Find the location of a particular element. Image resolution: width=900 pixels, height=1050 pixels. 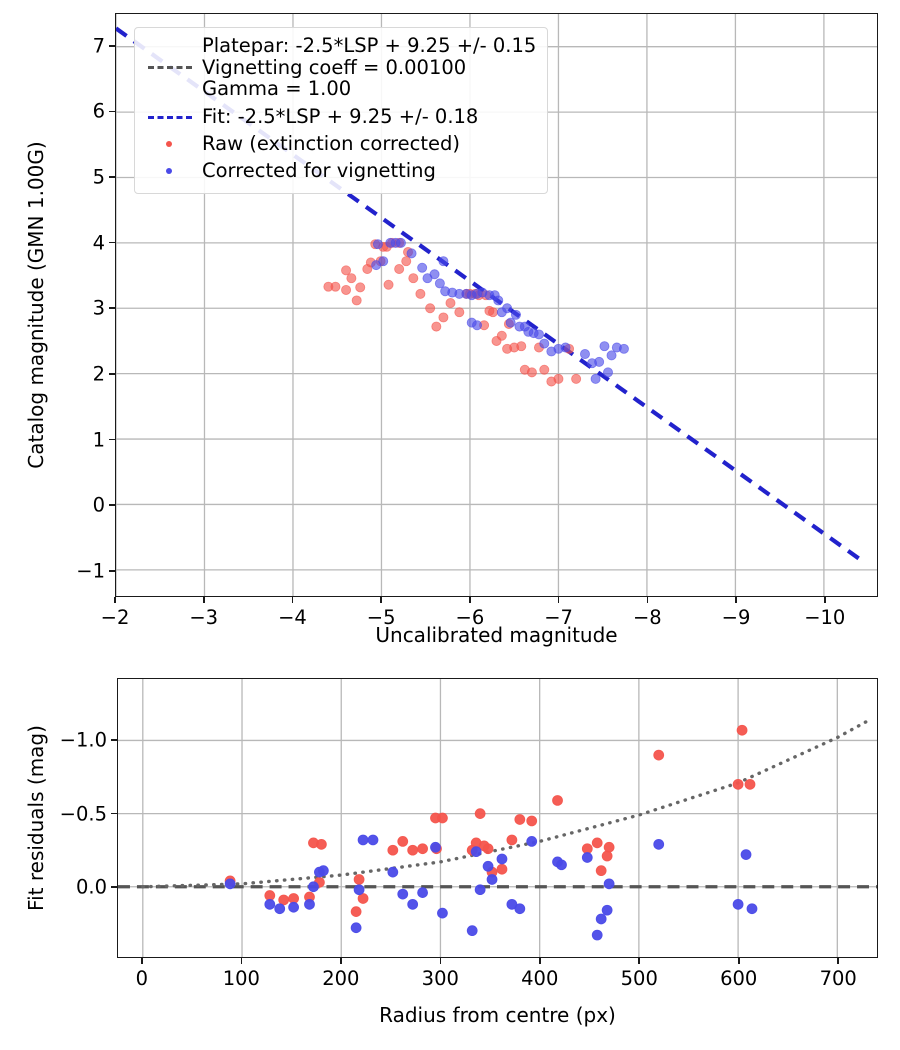

x-tick-label: −3 is located at coordinates (204, 617).